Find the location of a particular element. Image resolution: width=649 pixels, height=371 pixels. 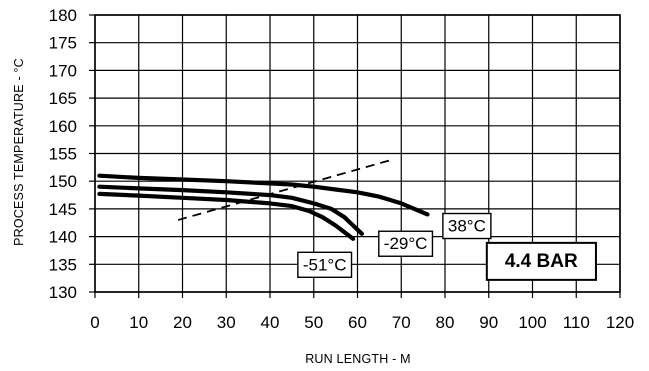

y-tick-label: 130 is located at coordinates (63, 292).